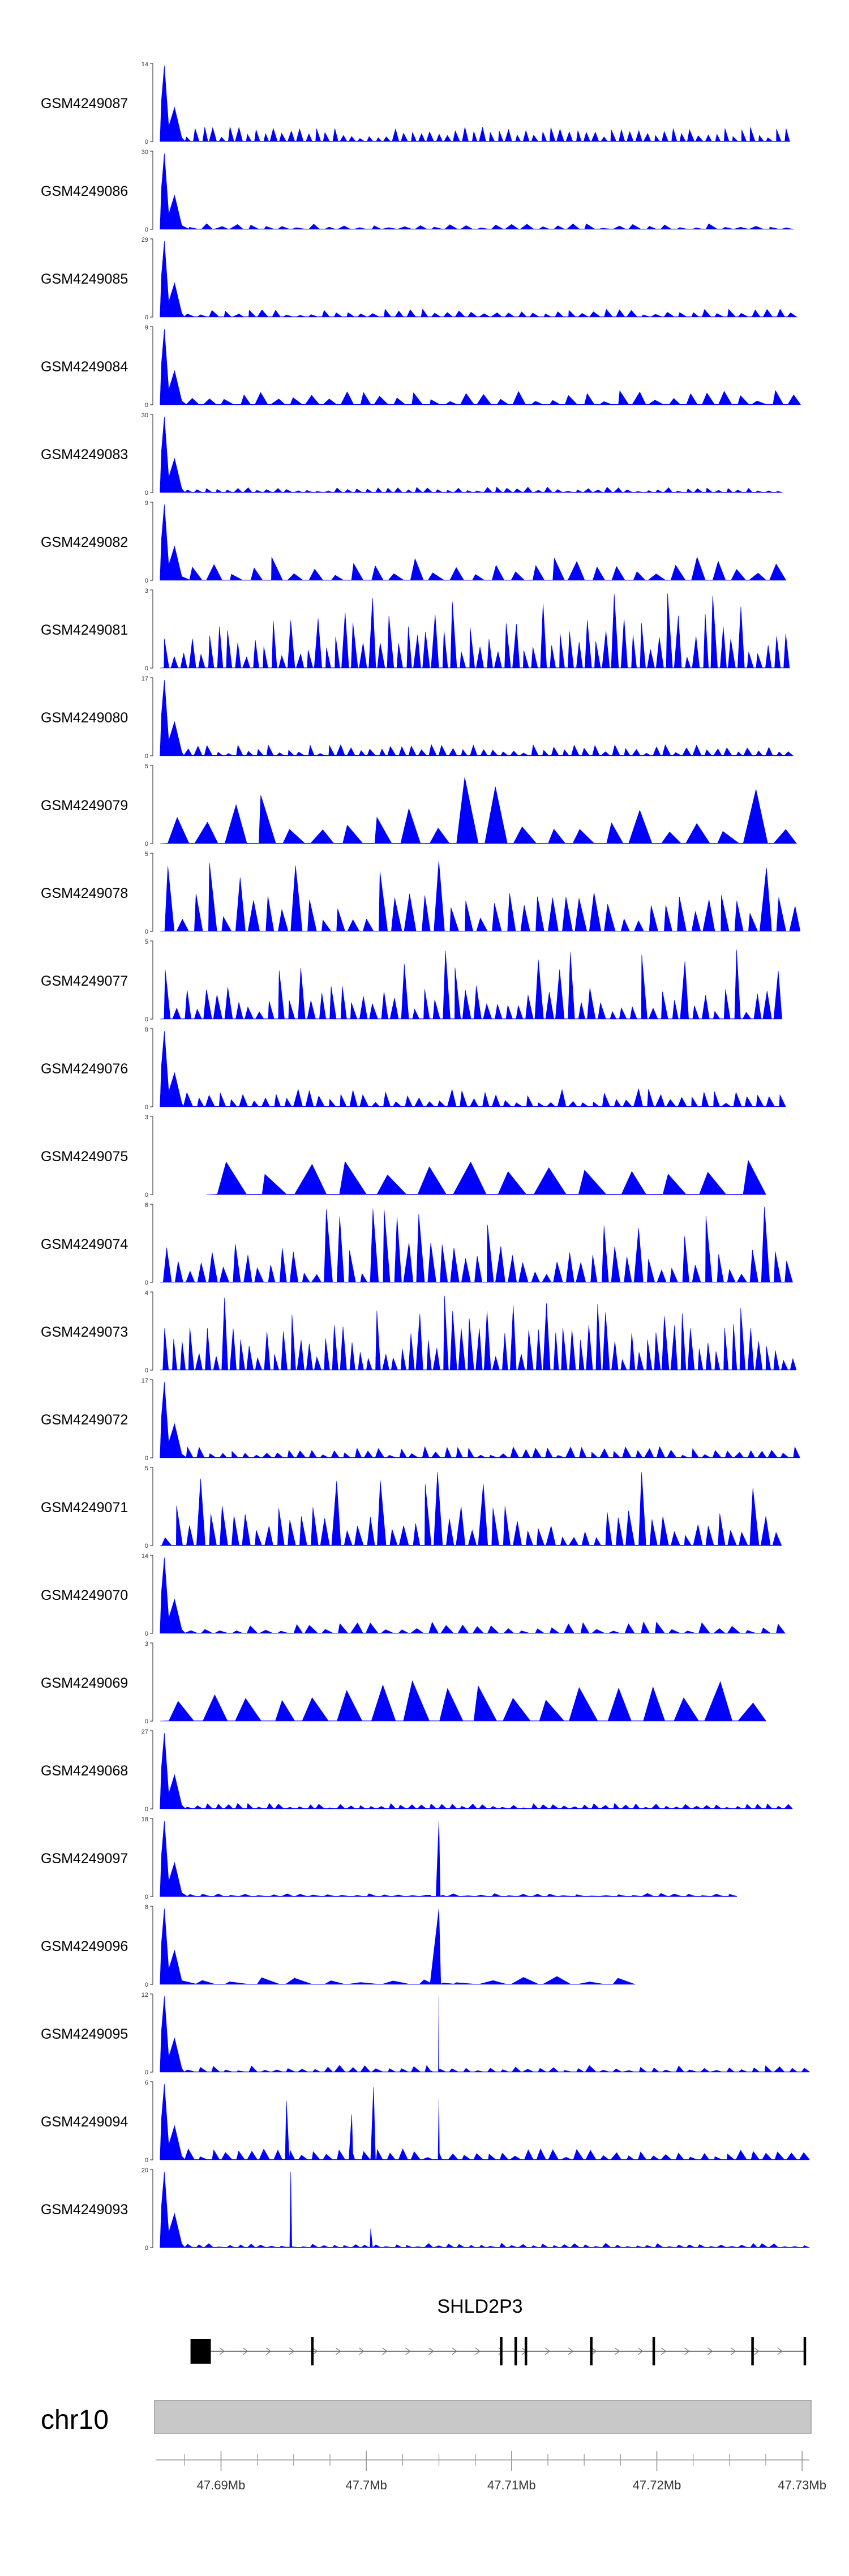  I want to click on y-max-label: 30, so click(145, 415).